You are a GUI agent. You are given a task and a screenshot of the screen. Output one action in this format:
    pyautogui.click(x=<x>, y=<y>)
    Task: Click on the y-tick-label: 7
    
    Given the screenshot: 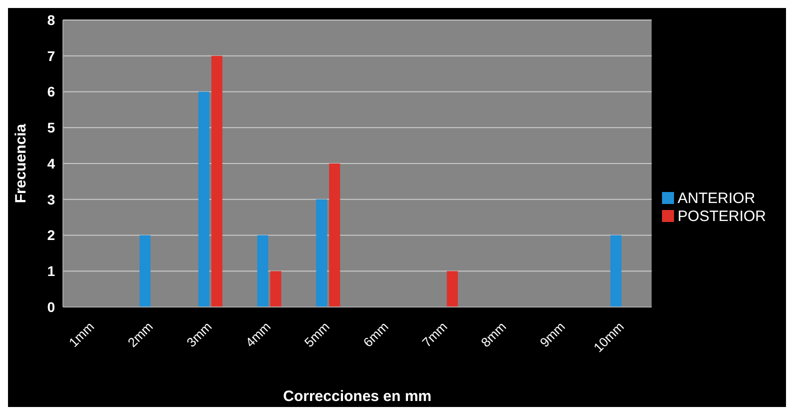 What is the action you would take?
    pyautogui.click(x=51, y=56)
    